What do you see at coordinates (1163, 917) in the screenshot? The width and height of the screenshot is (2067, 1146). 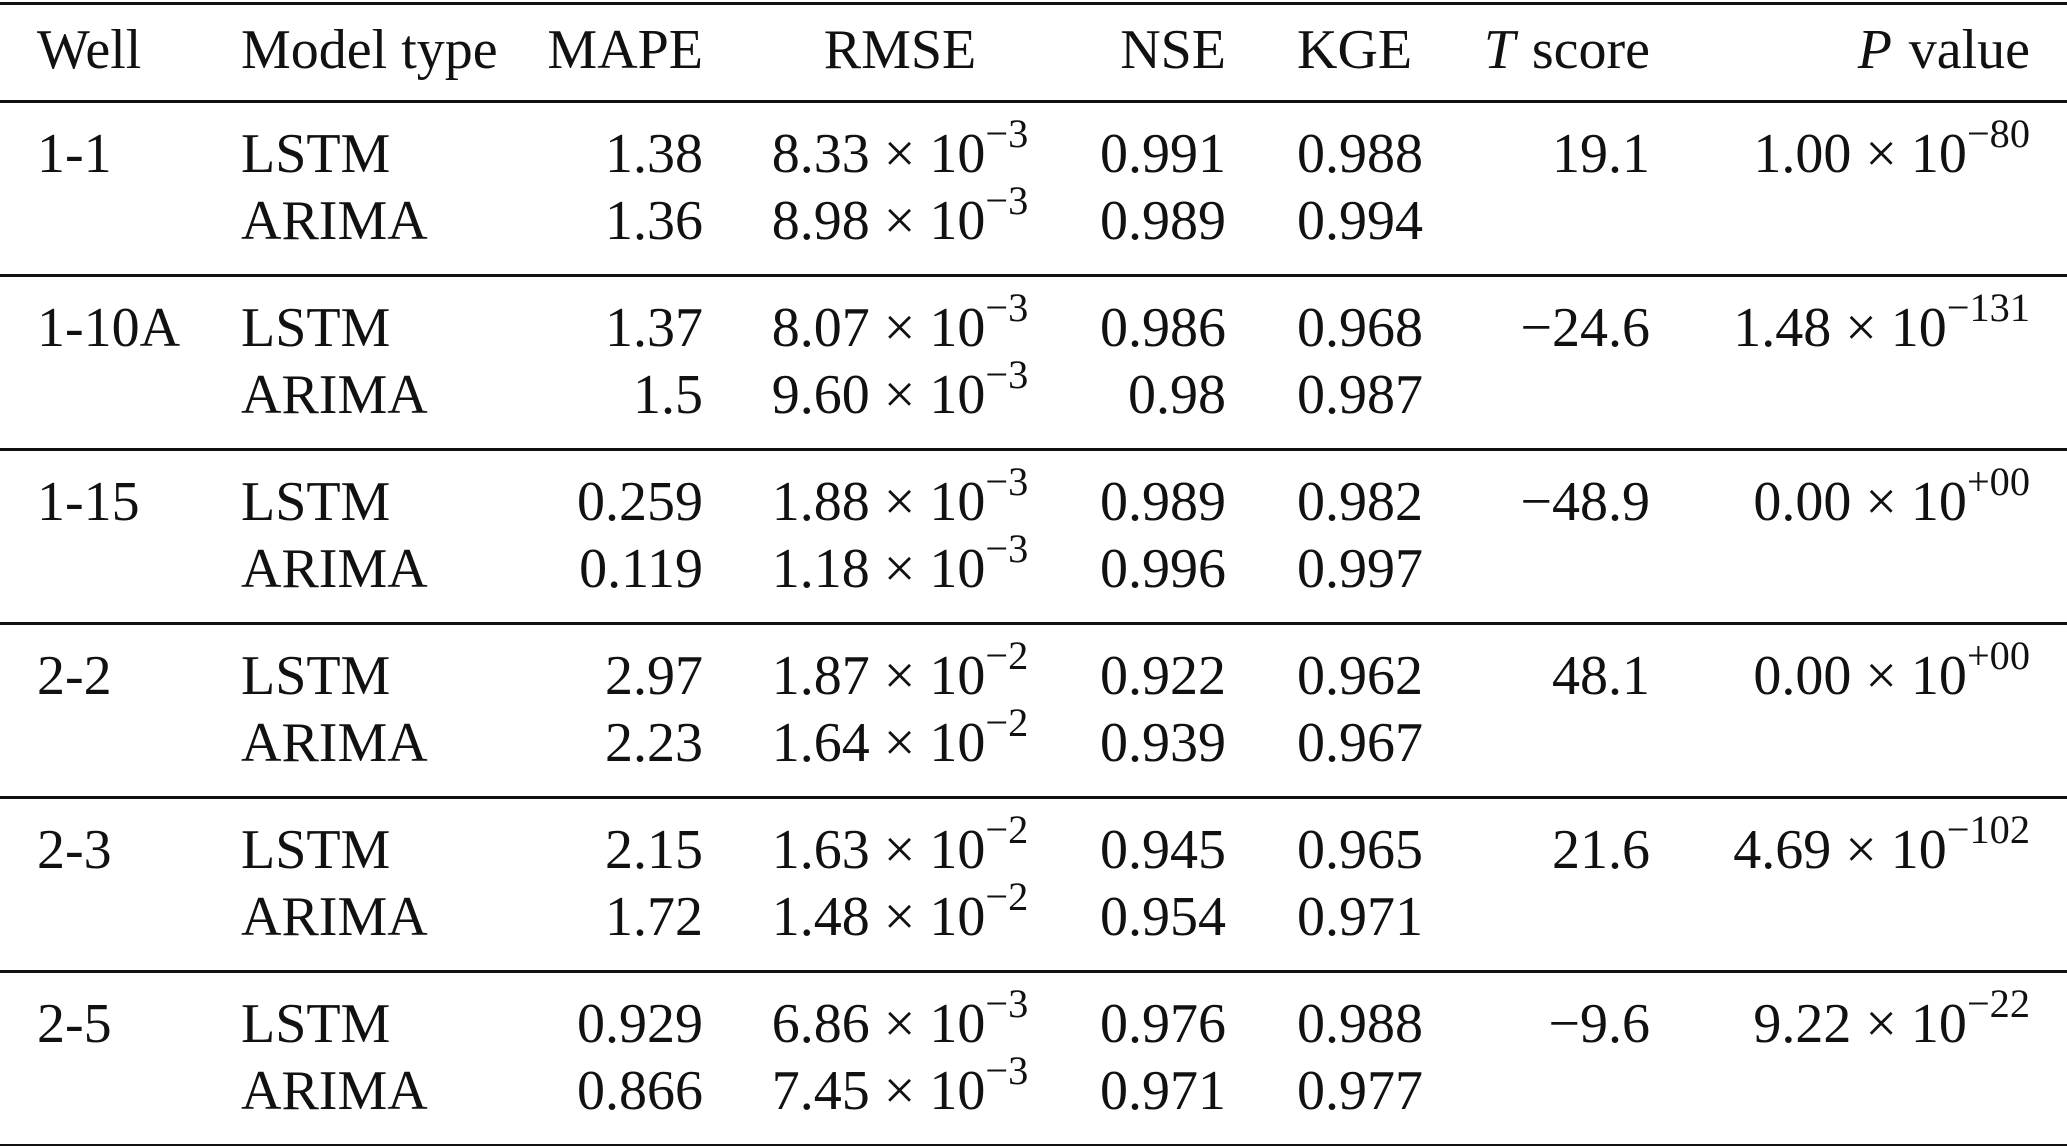 I see `nse: 0.954` at bounding box center [1163, 917].